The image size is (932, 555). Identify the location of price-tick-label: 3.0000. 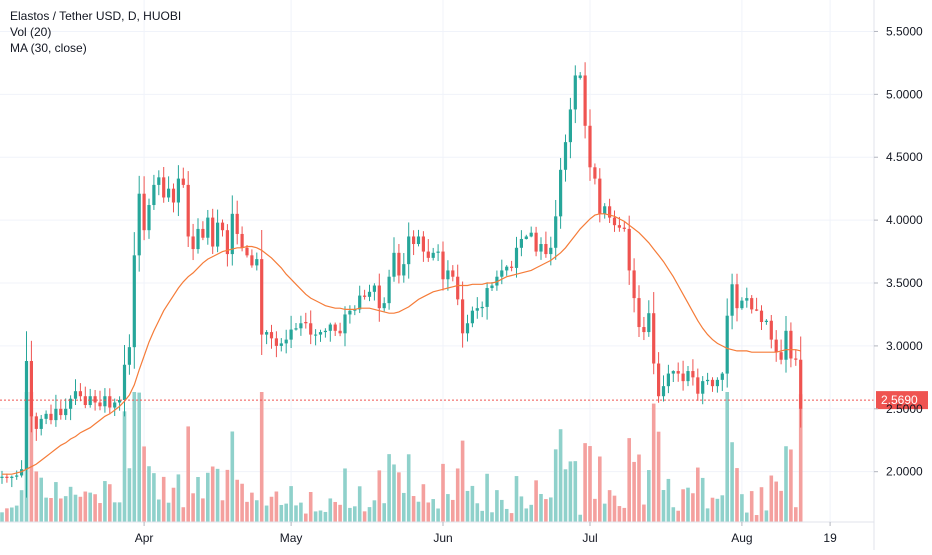
(904, 346).